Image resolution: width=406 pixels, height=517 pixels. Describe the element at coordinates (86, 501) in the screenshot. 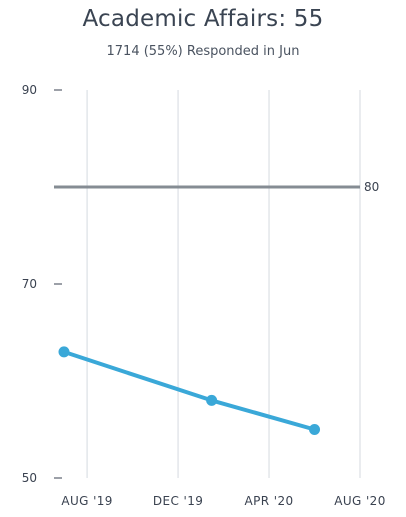

I see `x-tick-label: AUG '19` at that location.